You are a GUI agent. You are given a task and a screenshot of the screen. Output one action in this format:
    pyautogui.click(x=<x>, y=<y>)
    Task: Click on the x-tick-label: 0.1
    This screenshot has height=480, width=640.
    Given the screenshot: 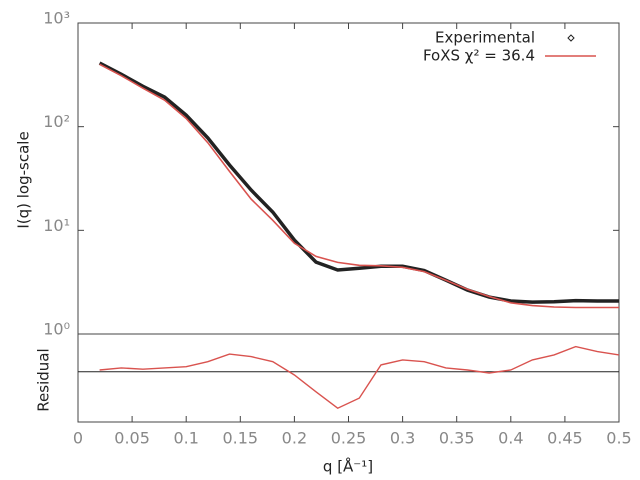 What is the action you would take?
    pyautogui.click(x=185, y=438)
    